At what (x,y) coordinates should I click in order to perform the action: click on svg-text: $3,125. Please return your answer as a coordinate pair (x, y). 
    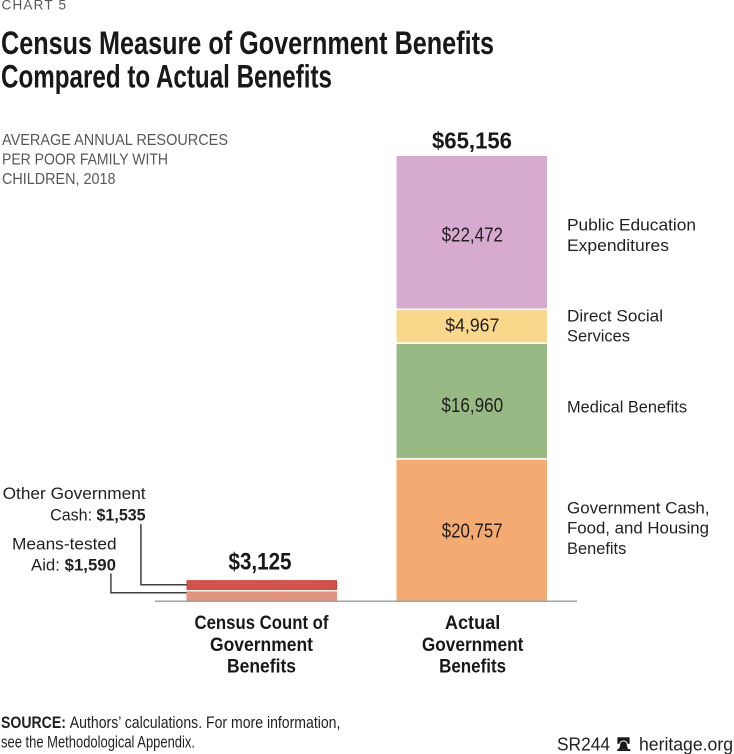
    Looking at the image, I should click on (260, 561).